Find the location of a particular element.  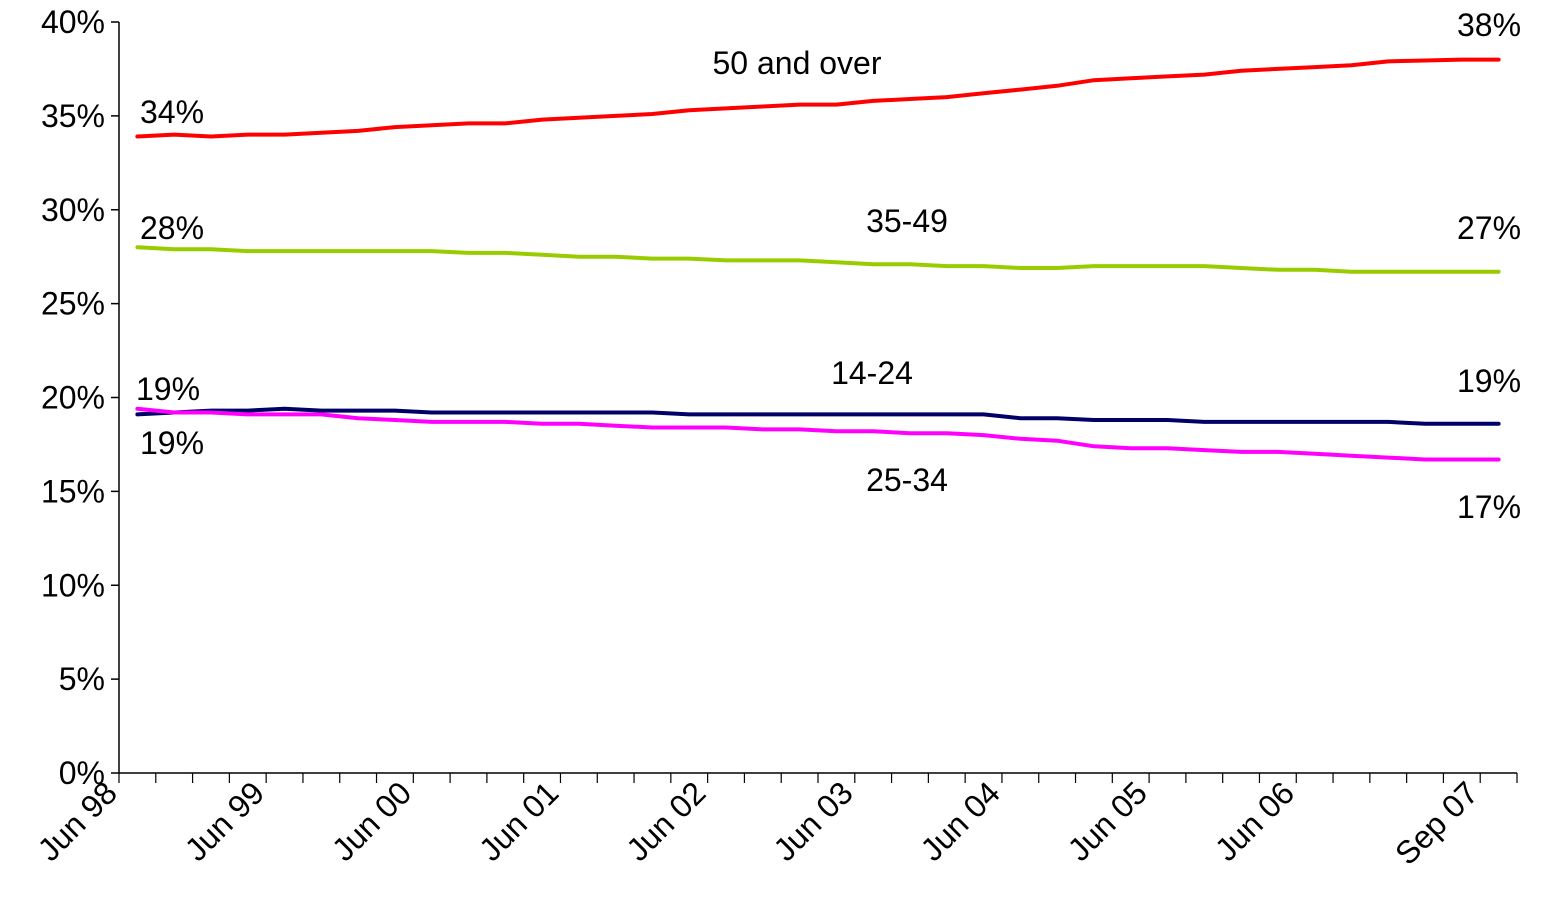

start-label-25-34: 19% is located at coordinates (172, 443).